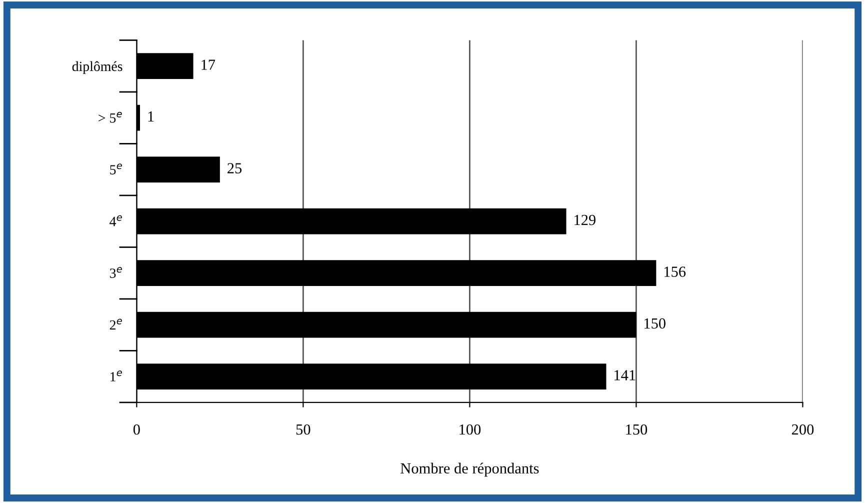 Image resolution: width=865 pixels, height=503 pixels. Describe the element at coordinates (655, 323) in the screenshot. I see `data-label: 150` at that location.